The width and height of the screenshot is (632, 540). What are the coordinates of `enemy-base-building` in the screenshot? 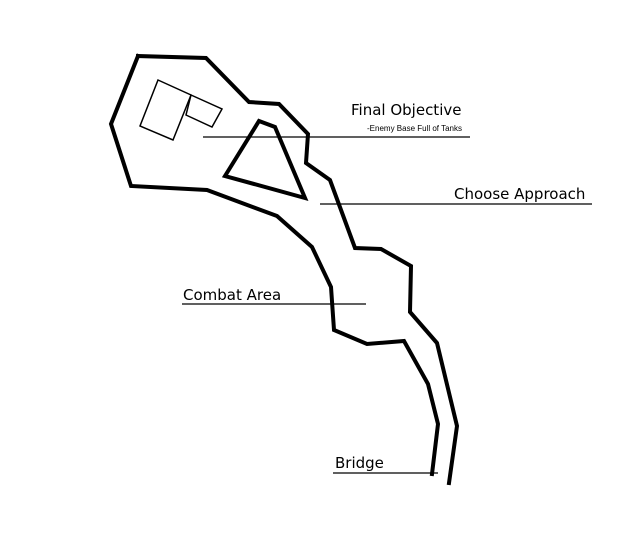 It's located at (165, 109).